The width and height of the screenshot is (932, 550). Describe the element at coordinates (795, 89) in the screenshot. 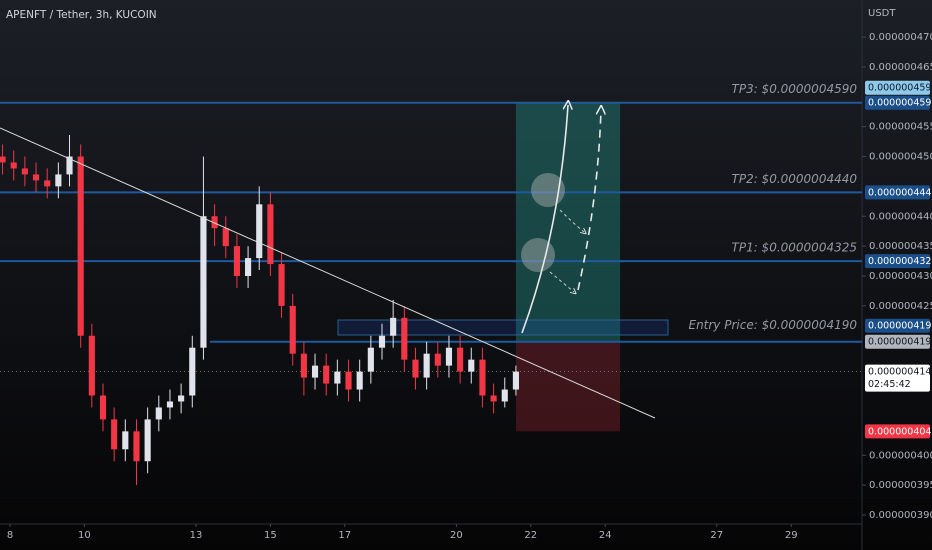

I see `target-label: TP3: $0.0000004590` at that location.